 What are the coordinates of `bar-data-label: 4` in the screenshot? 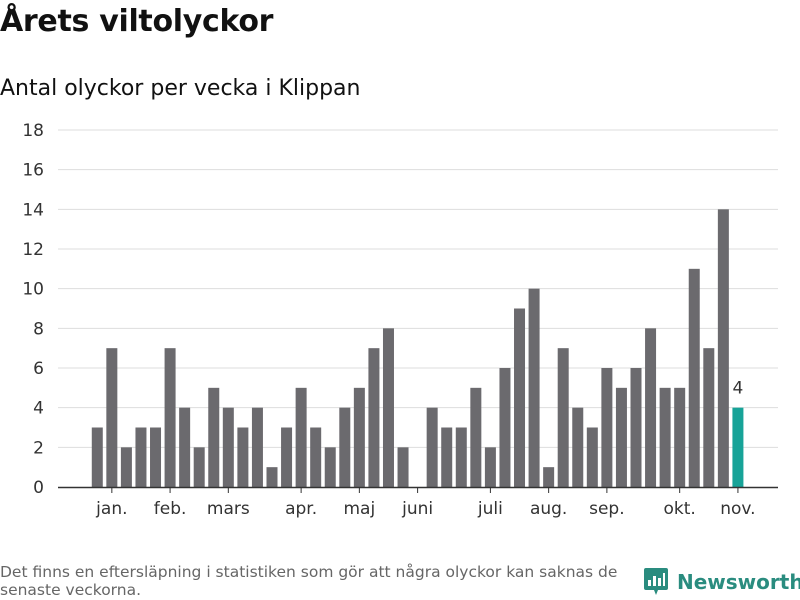 It's located at (738, 389).